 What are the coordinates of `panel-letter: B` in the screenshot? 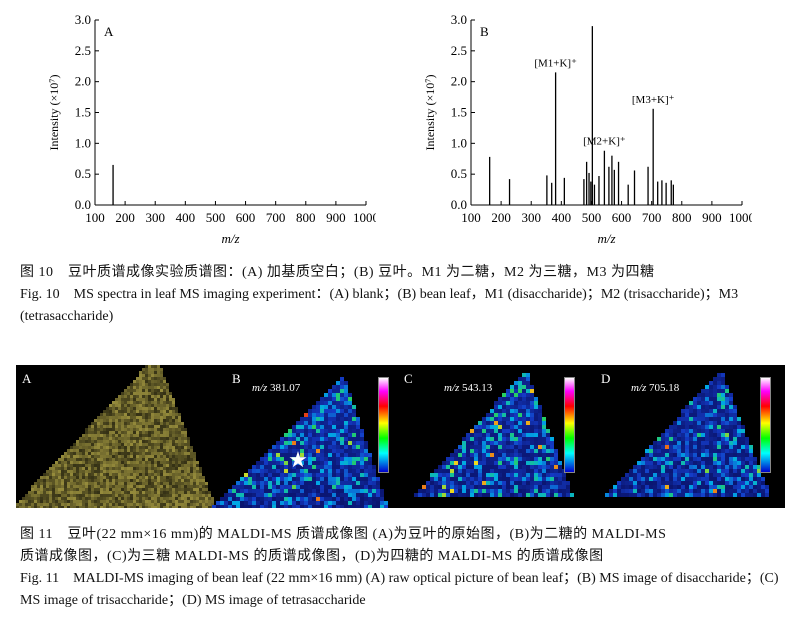 It's located at (484, 31).